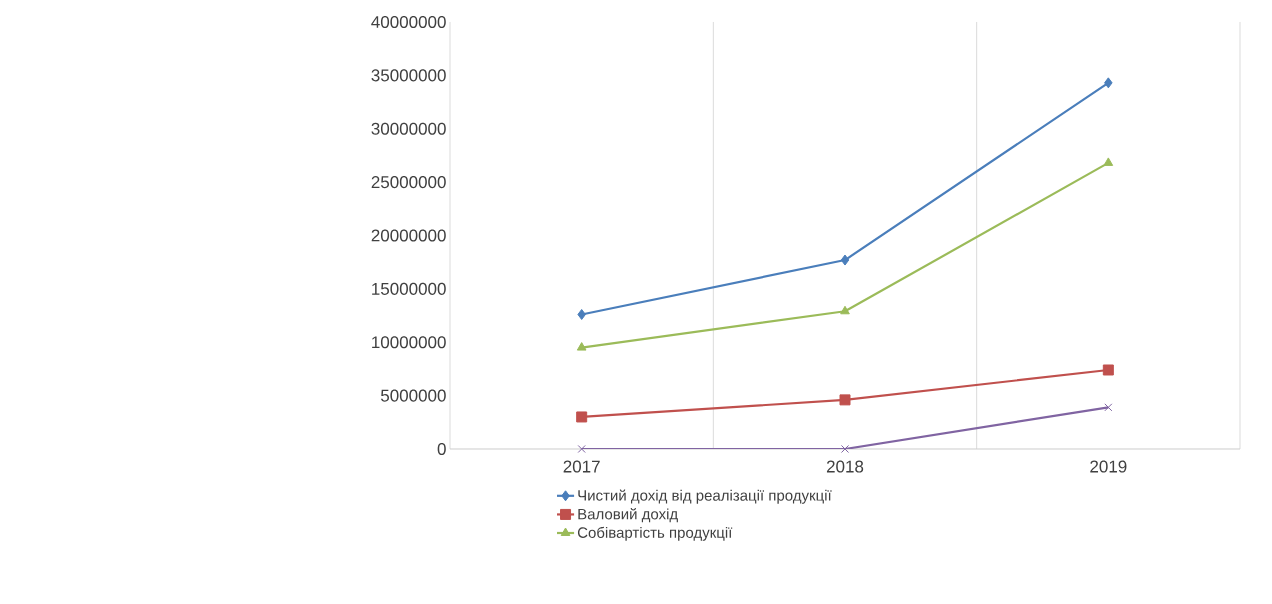 The width and height of the screenshot is (1272, 604). I want to click on legend-label: Валовий дохід, so click(628, 515).